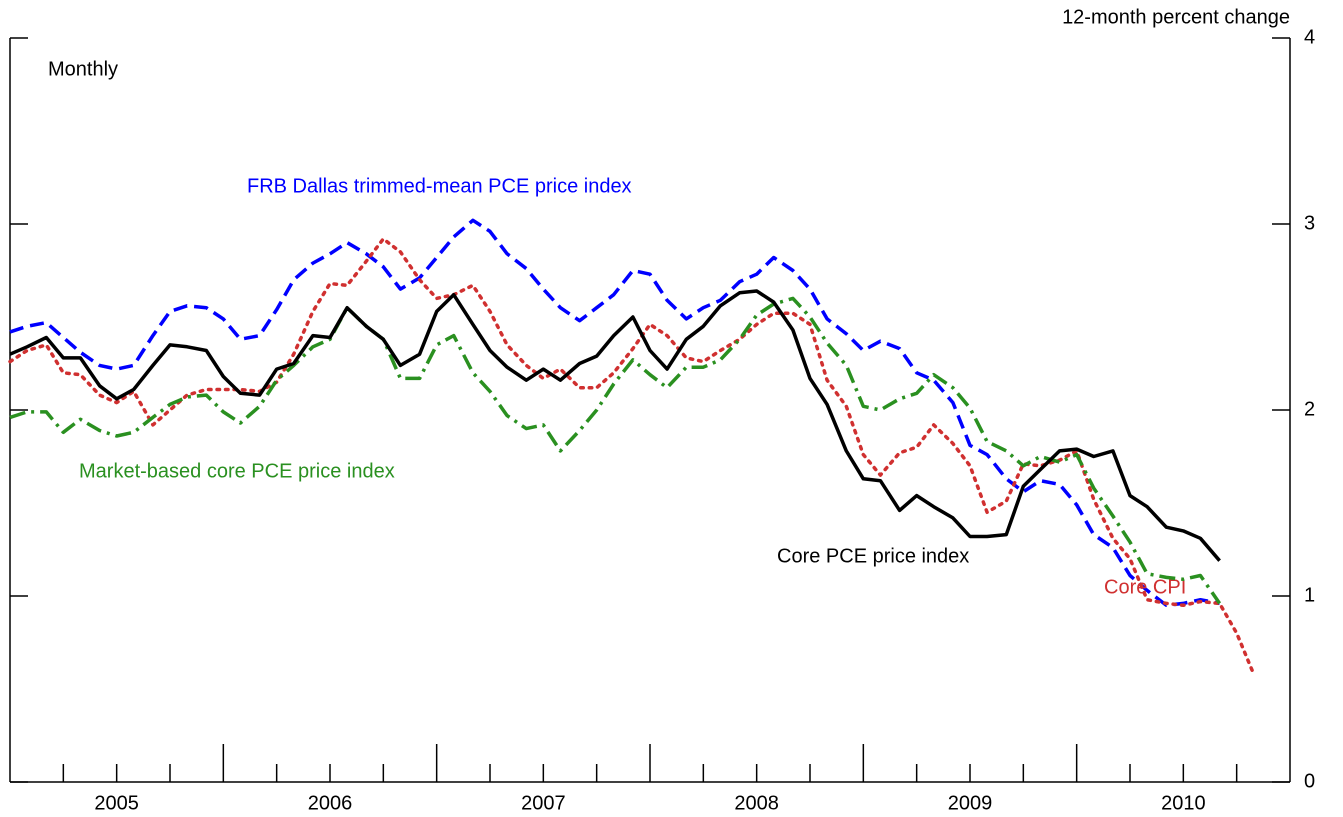 This screenshot has width=1343, height=817. I want to click on y-tick-label: 0, so click(1309, 781).